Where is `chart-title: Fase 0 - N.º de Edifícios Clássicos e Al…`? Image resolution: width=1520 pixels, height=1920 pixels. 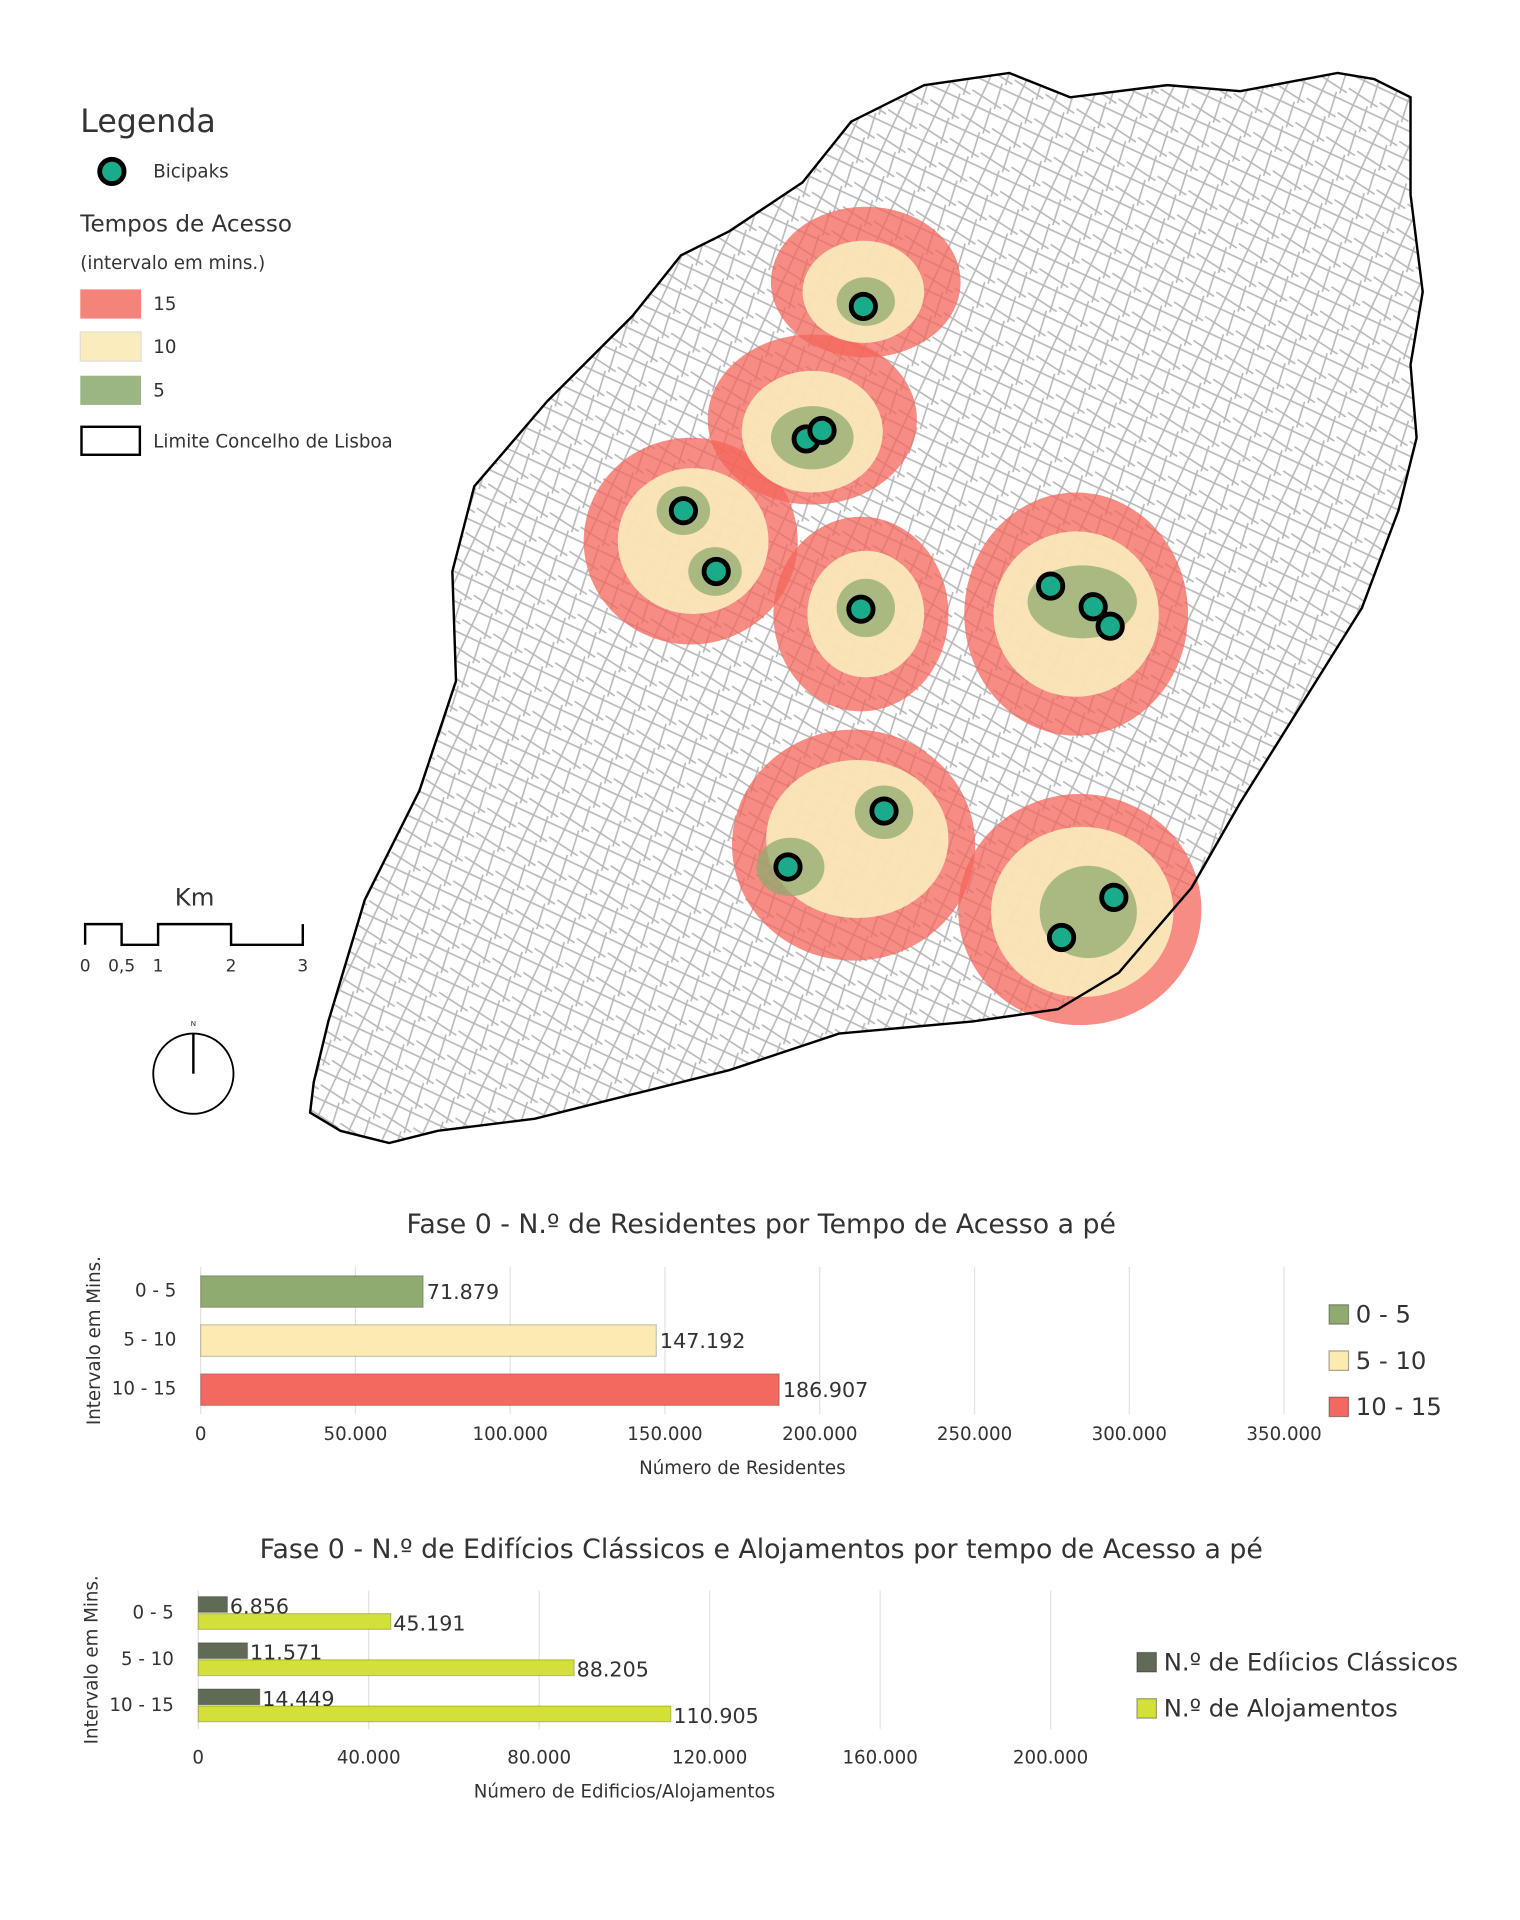 chart-title: Fase 0 - N.º de Edifícios Clássicos e Al… is located at coordinates (761, 1549).